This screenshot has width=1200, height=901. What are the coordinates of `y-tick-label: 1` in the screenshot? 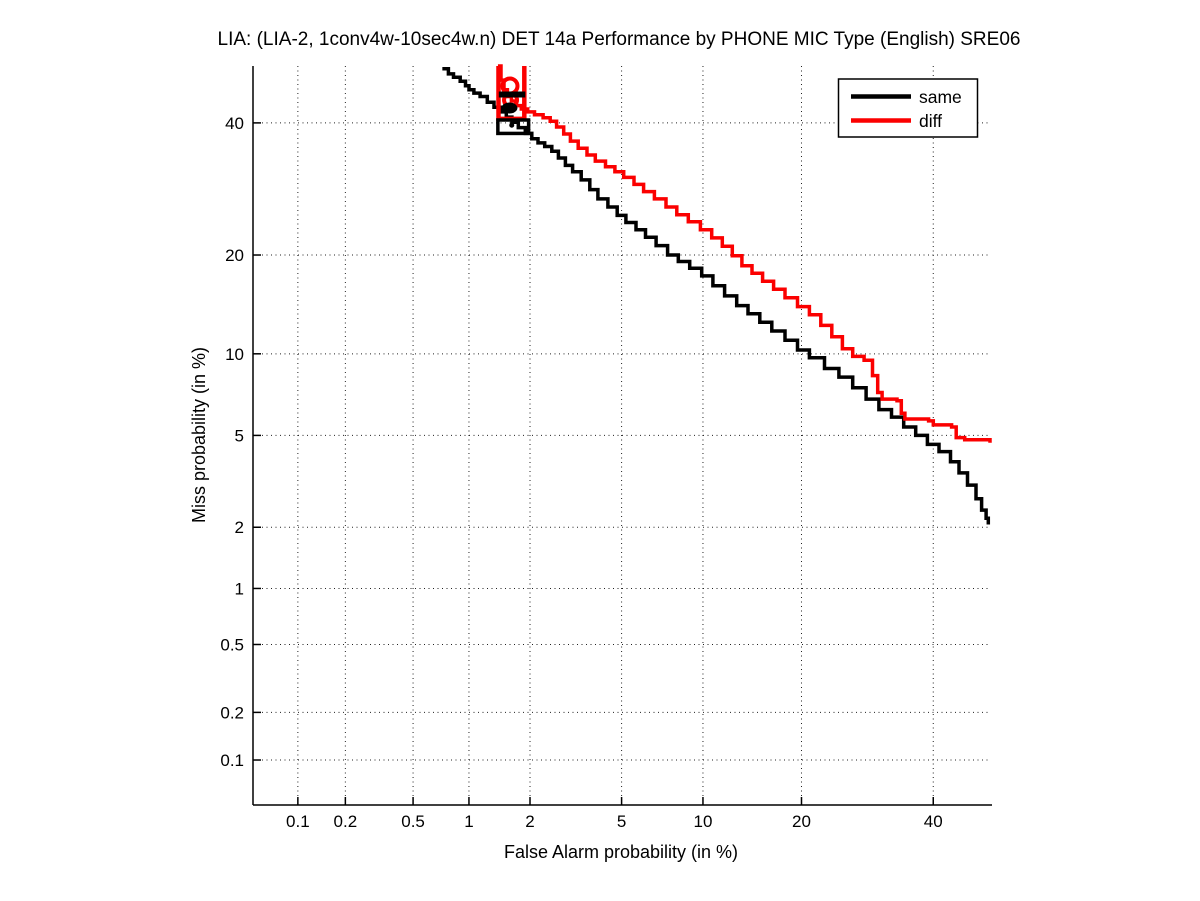 It's located at (239, 588).